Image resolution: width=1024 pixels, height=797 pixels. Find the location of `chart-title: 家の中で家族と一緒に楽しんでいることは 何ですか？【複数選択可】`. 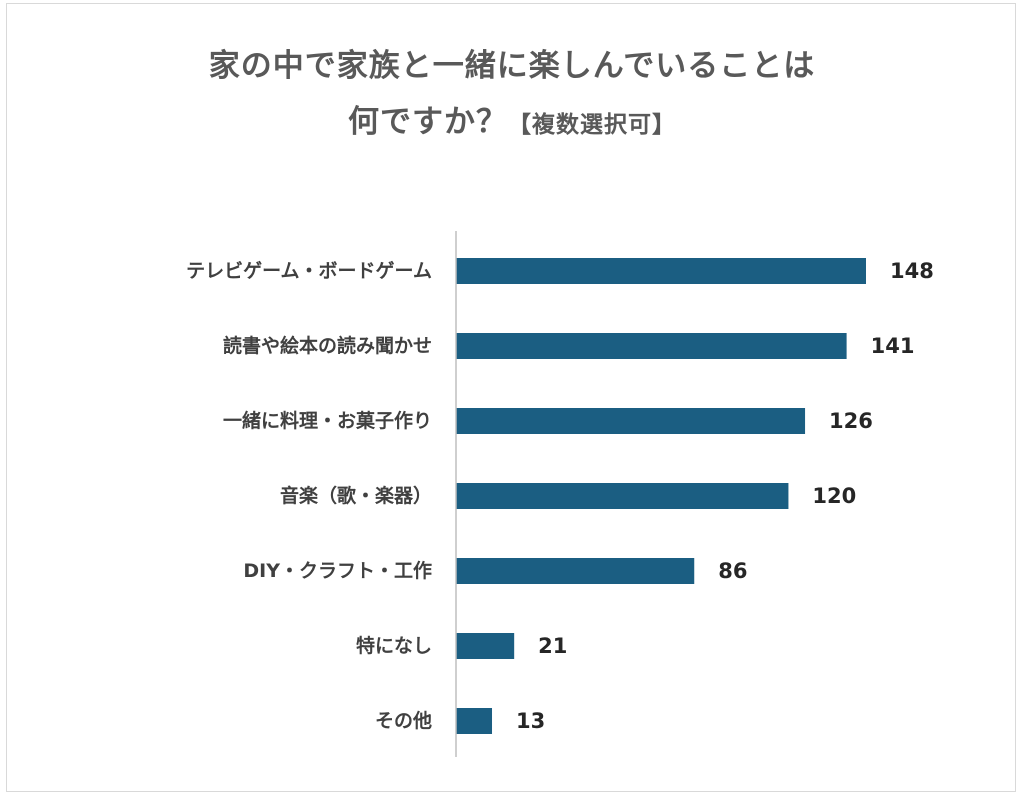

chart-title: 家の中で家族と一緒に楽しんでいることは 何ですか？【複数選択可】 is located at coordinates (512, 95).